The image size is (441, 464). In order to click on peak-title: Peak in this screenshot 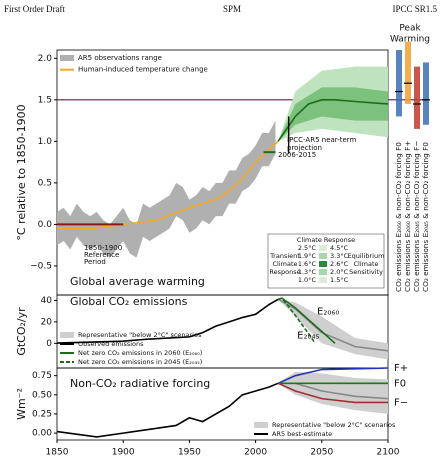, I will do `click(410, 29)`.